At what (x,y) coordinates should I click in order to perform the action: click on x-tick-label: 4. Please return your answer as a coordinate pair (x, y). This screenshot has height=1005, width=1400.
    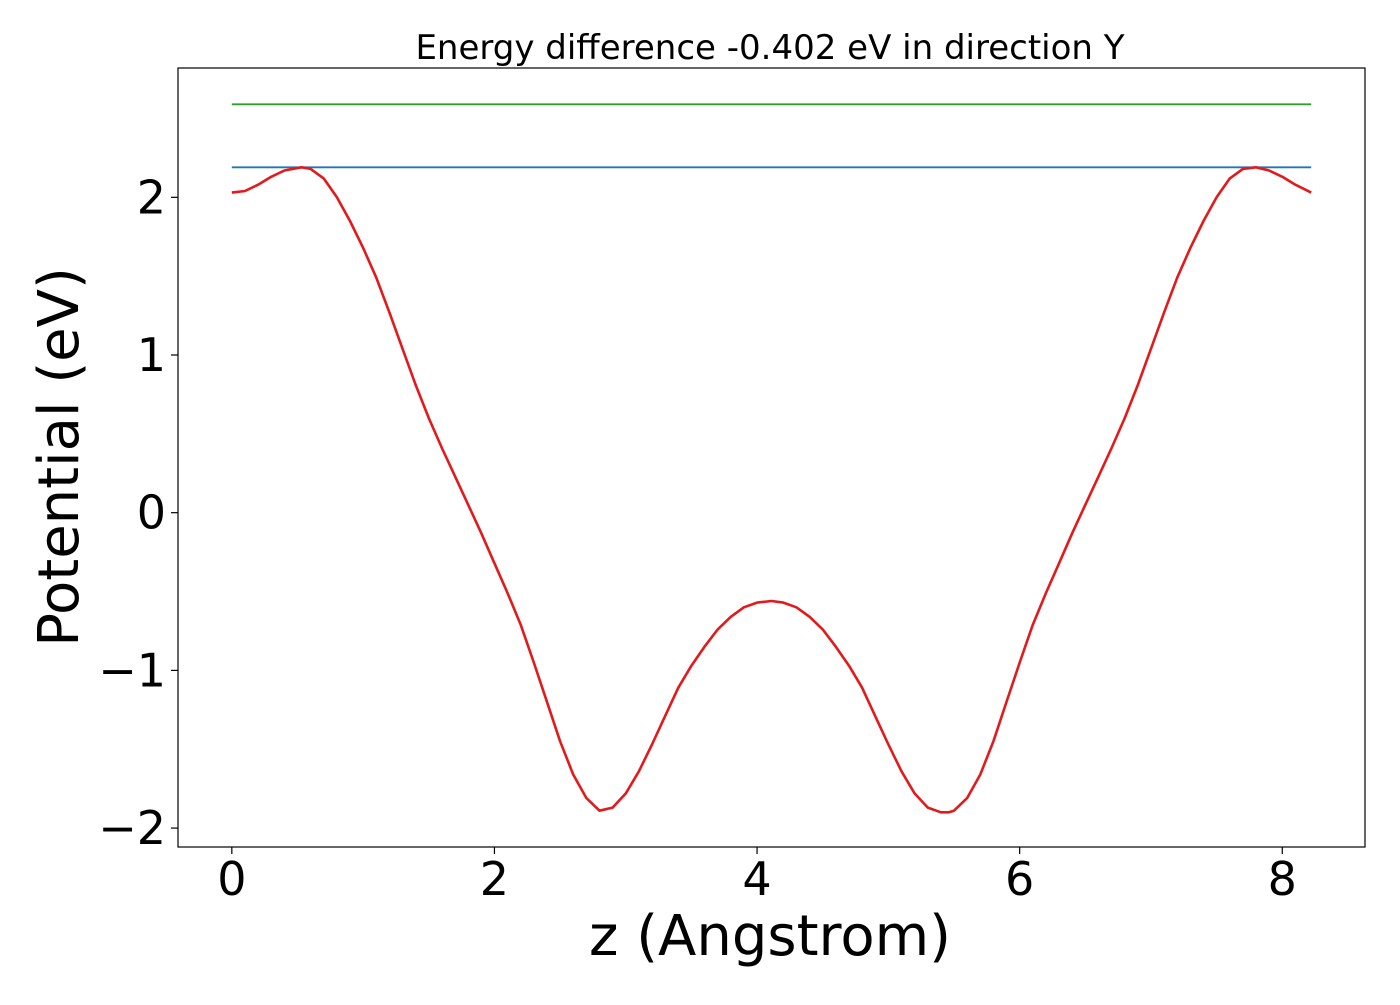
    Looking at the image, I should click on (756, 879).